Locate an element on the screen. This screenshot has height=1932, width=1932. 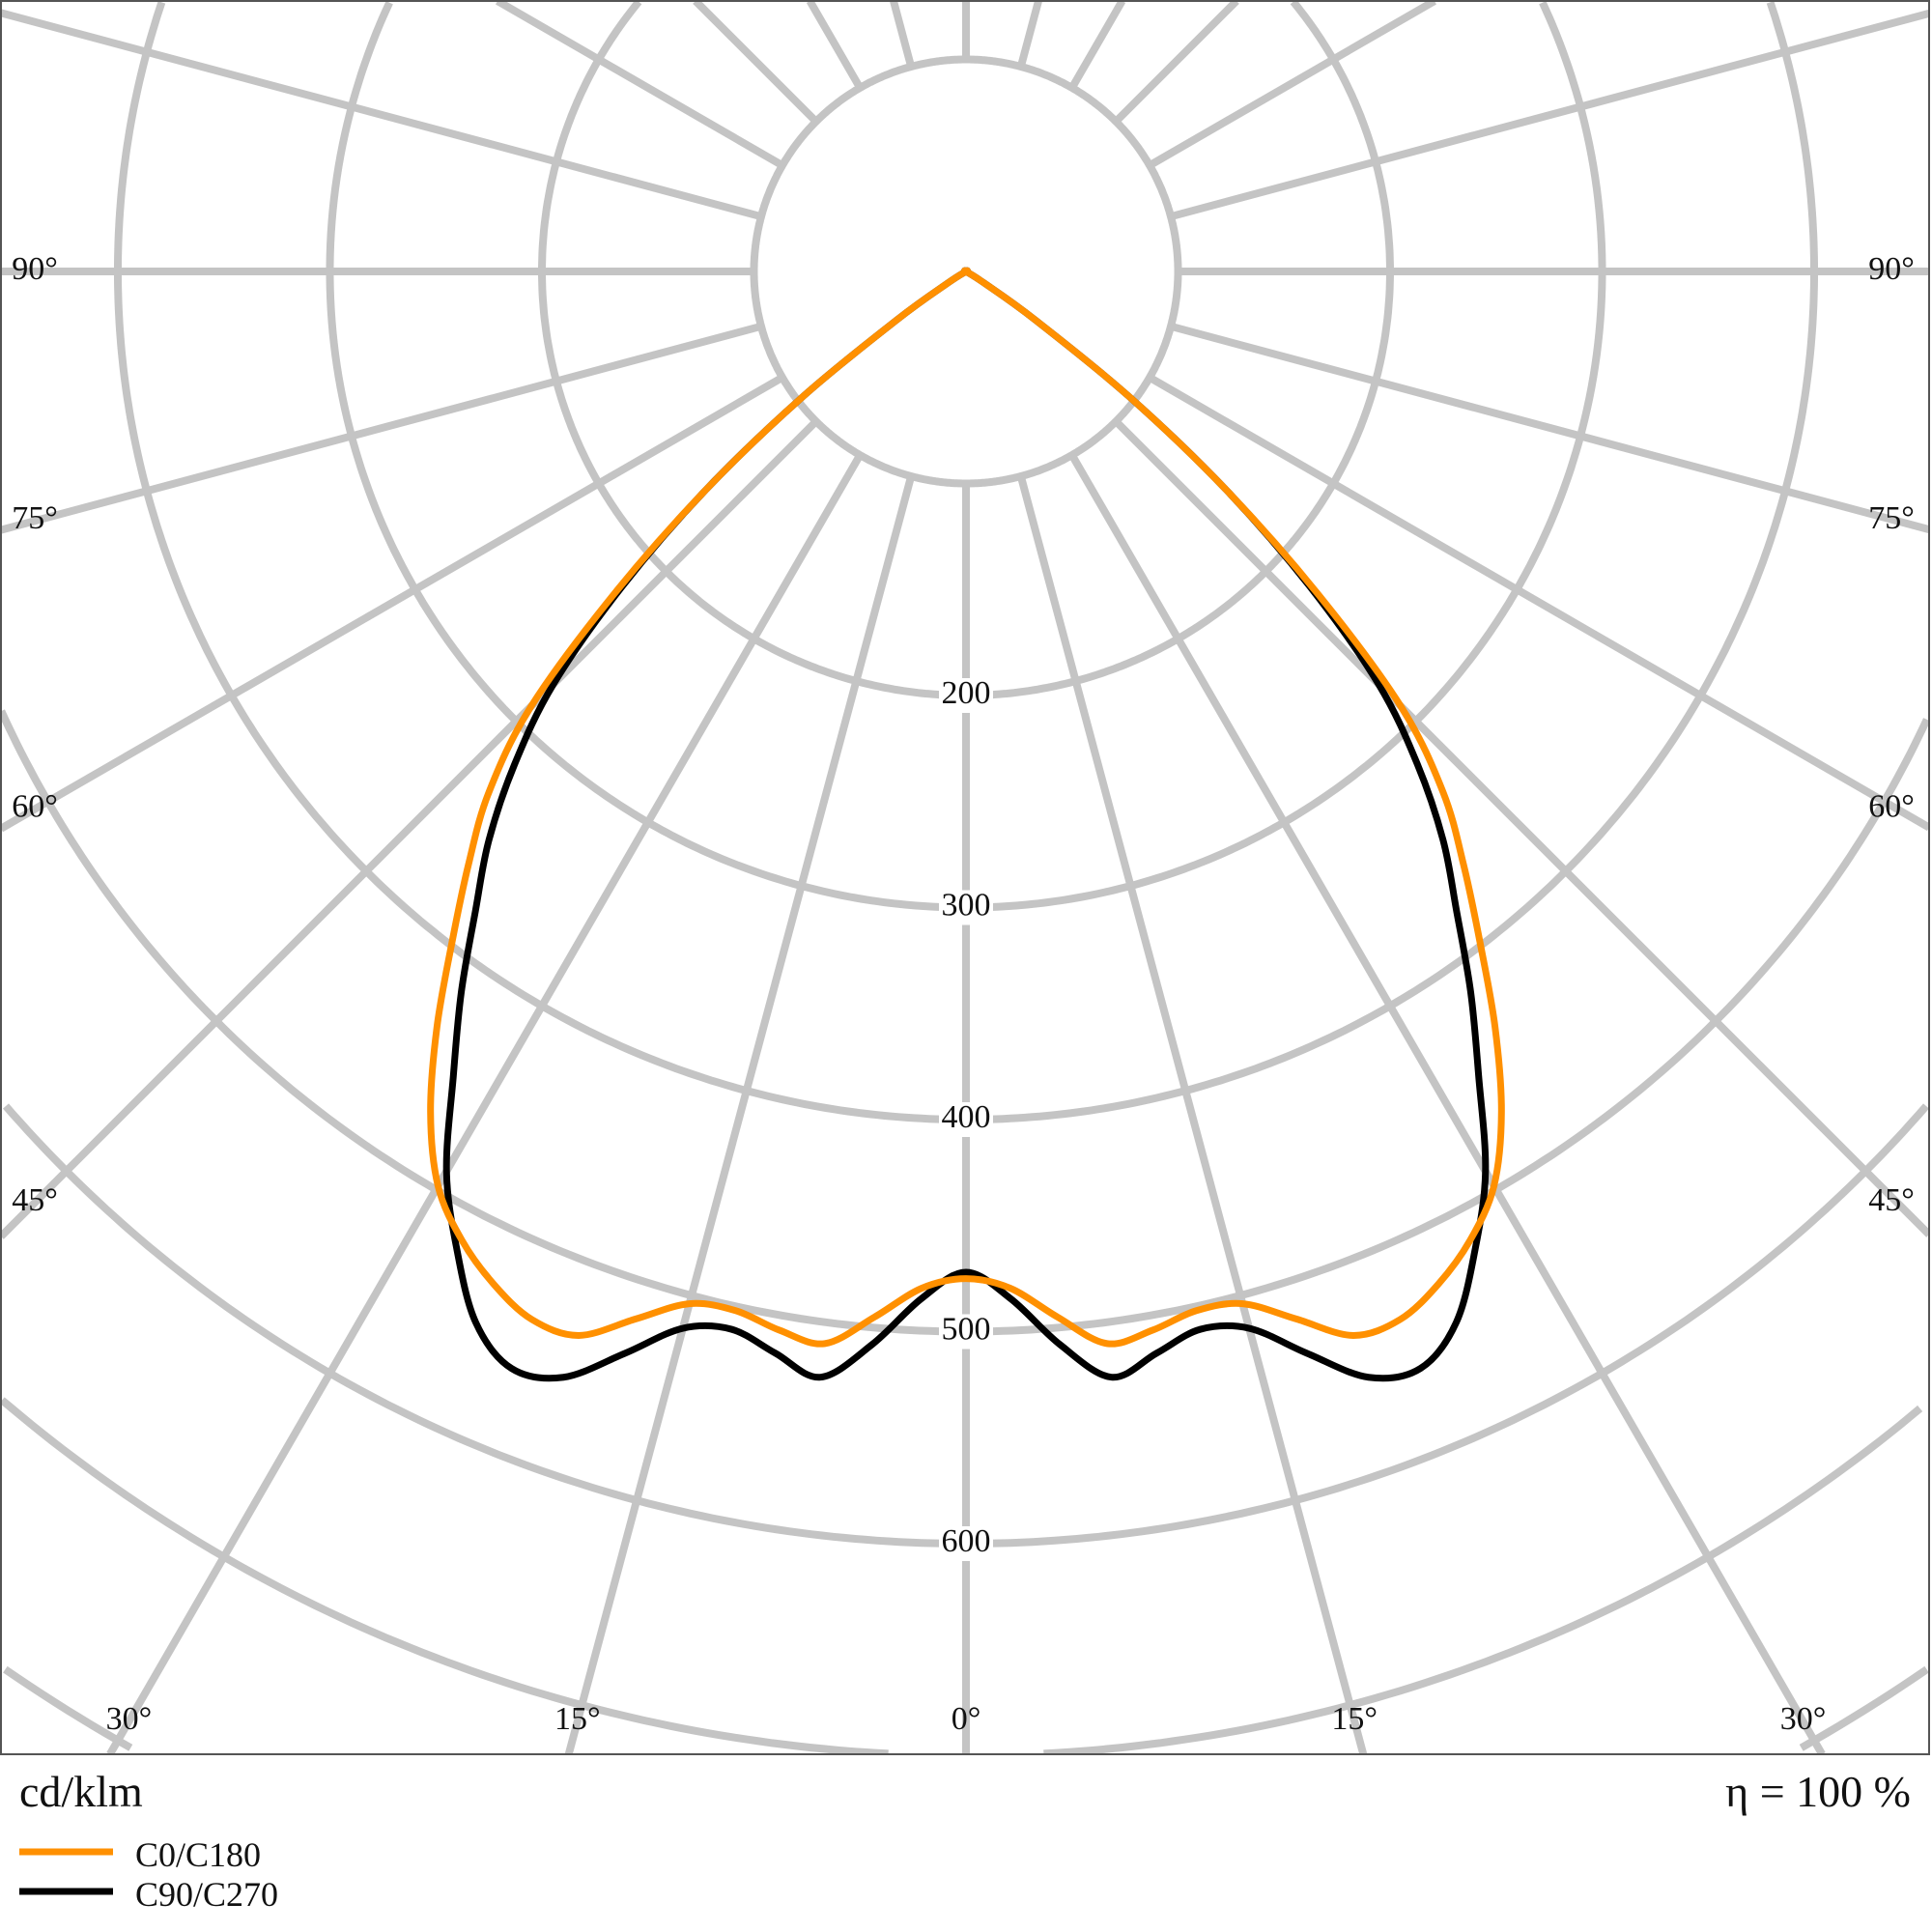
angle-label-bottom: 0° is located at coordinates (966, 1719).